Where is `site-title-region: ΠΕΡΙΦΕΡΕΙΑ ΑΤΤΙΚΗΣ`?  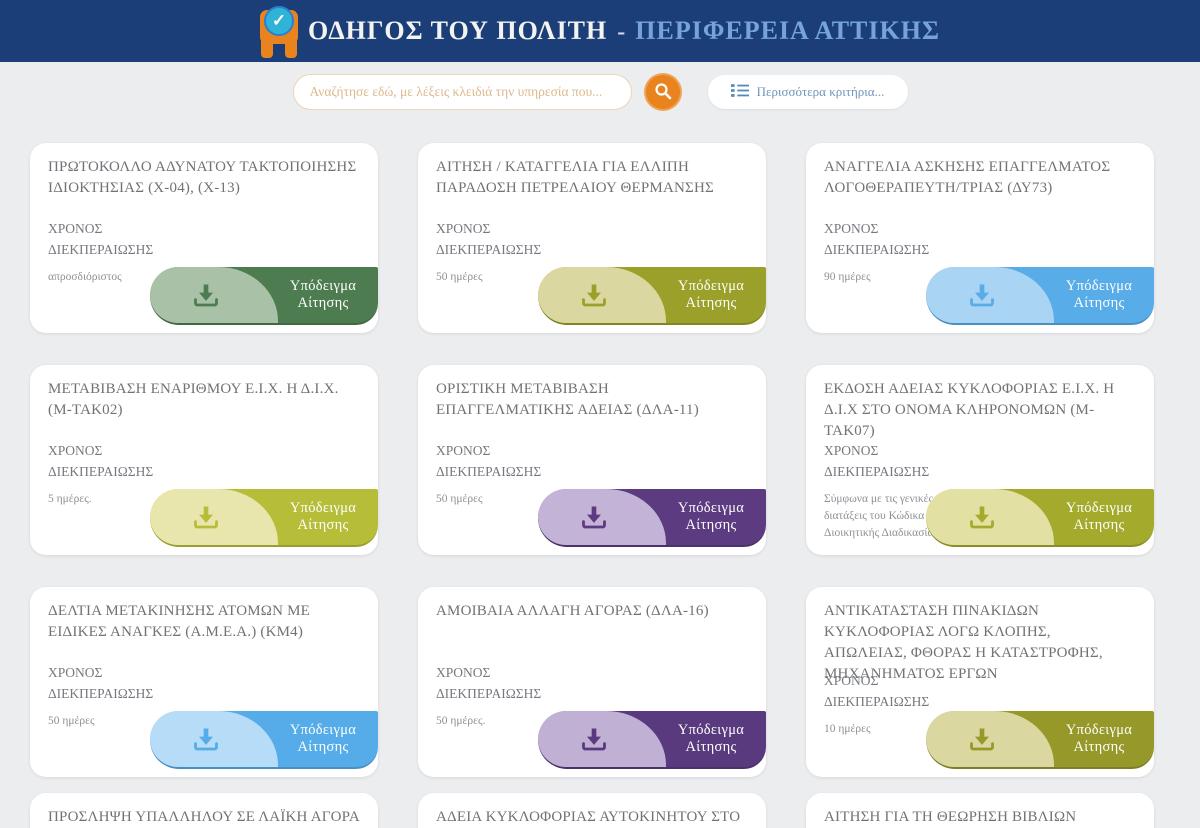 site-title-region: ΠΕΡΙΦΕΡΕΙΑ ΑΤΤΙΚΗΣ is located at coordinates (787, 30).